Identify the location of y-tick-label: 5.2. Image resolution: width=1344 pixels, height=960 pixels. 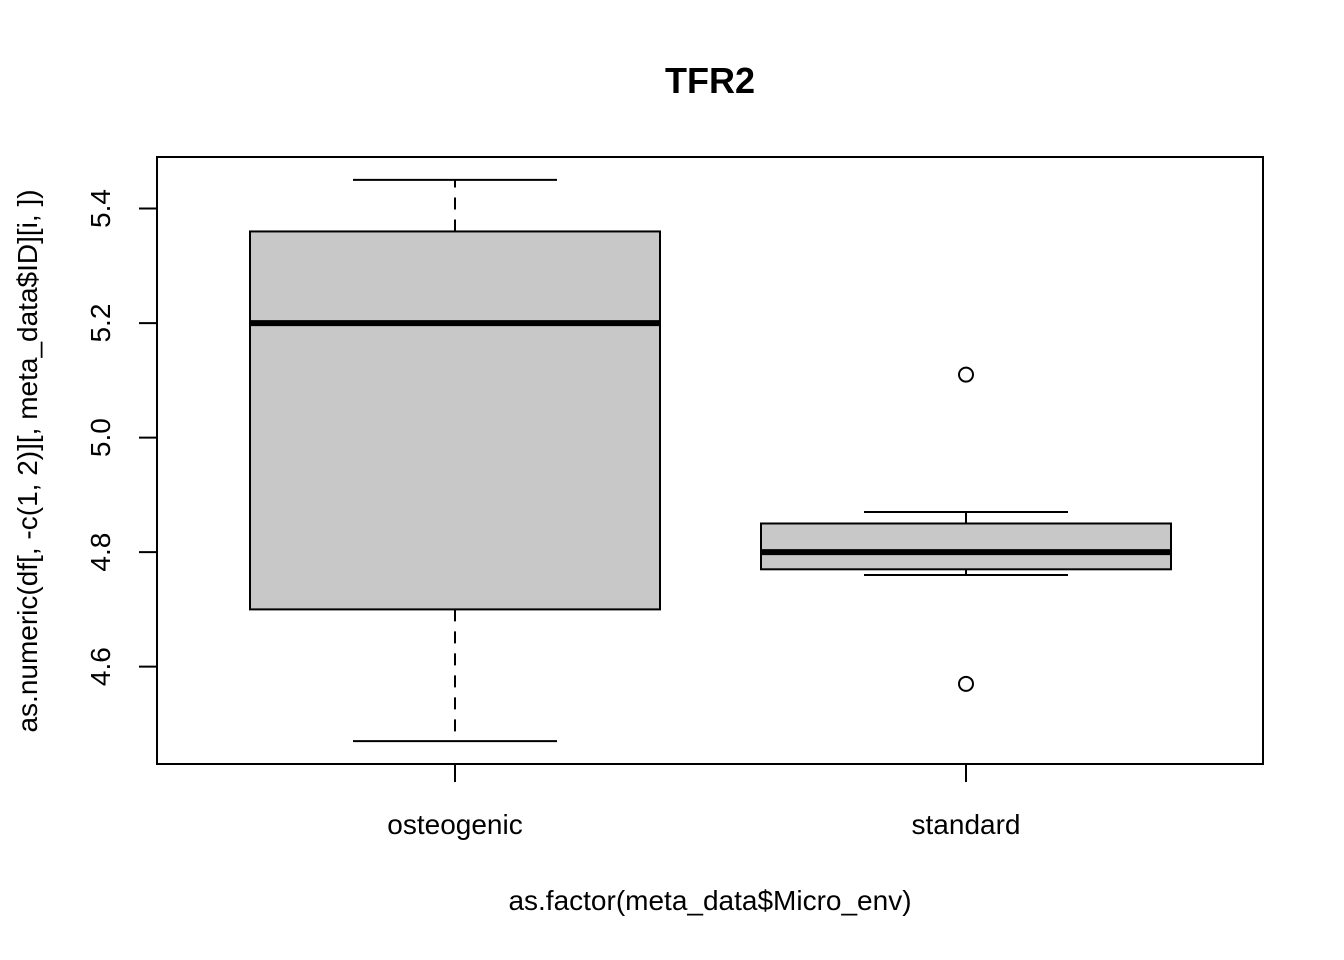
(100, 323).